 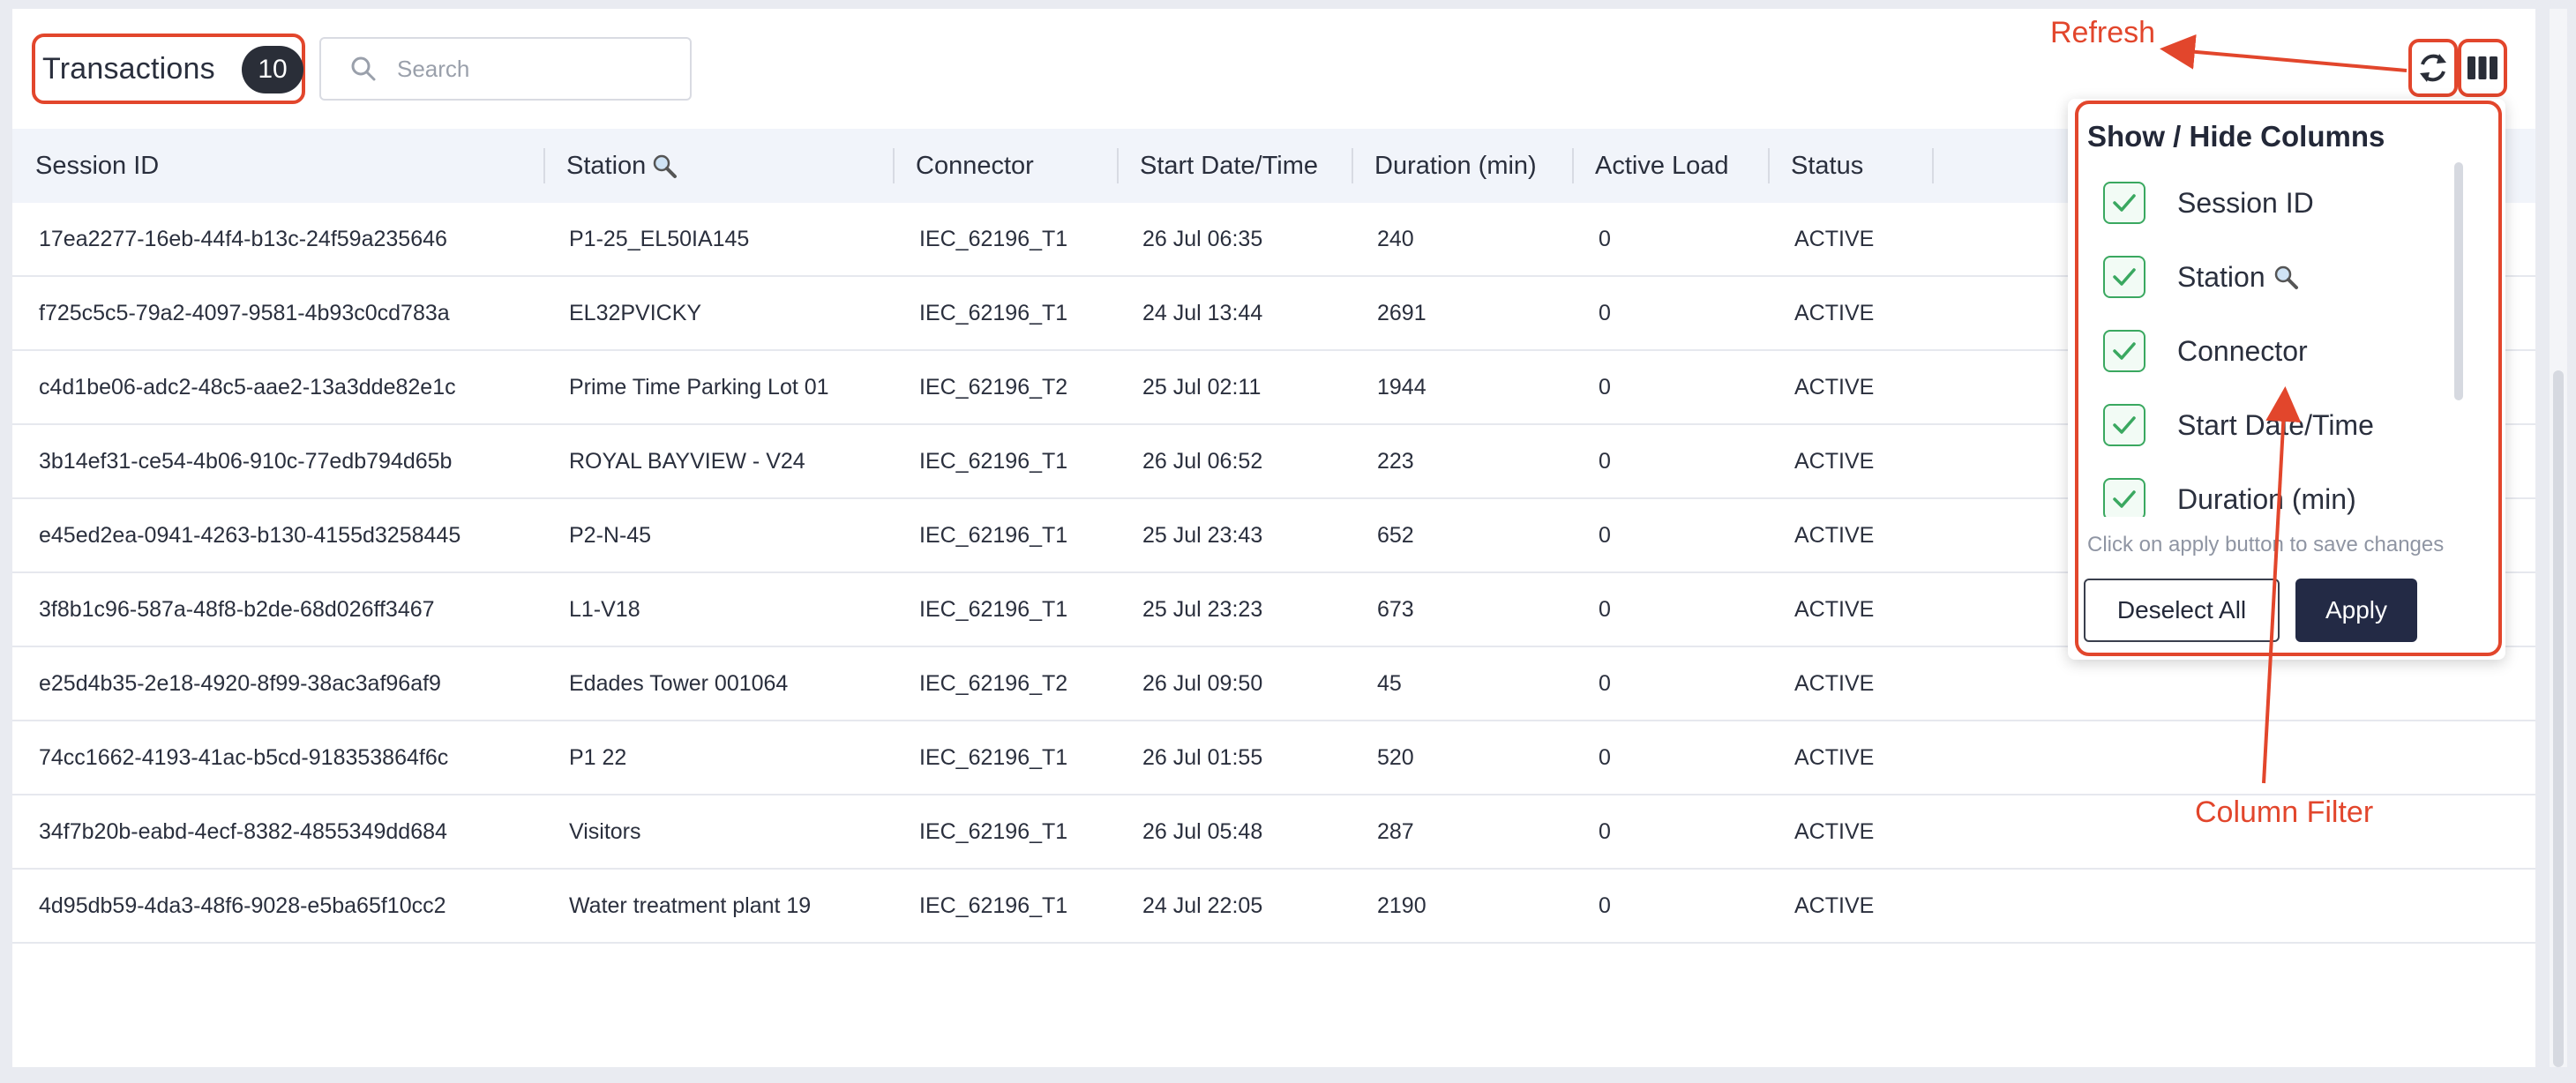 What do you see at coordinates (2356, 610) in the screenshot?
I see `apply-button: Apply` at bounding box center [2356, 610].